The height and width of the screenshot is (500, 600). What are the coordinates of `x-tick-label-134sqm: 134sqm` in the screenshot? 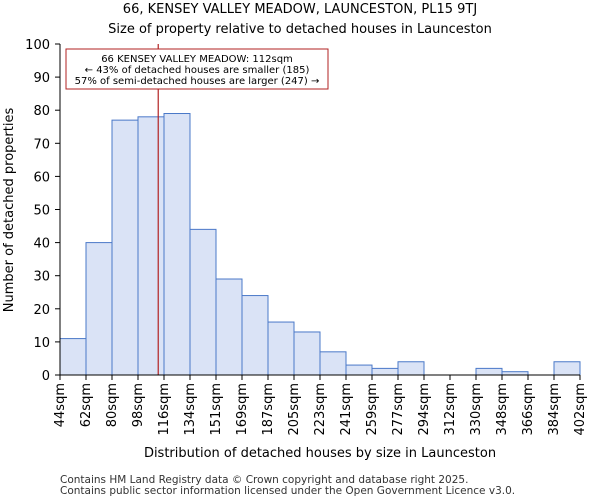 It's located at (190, 409).